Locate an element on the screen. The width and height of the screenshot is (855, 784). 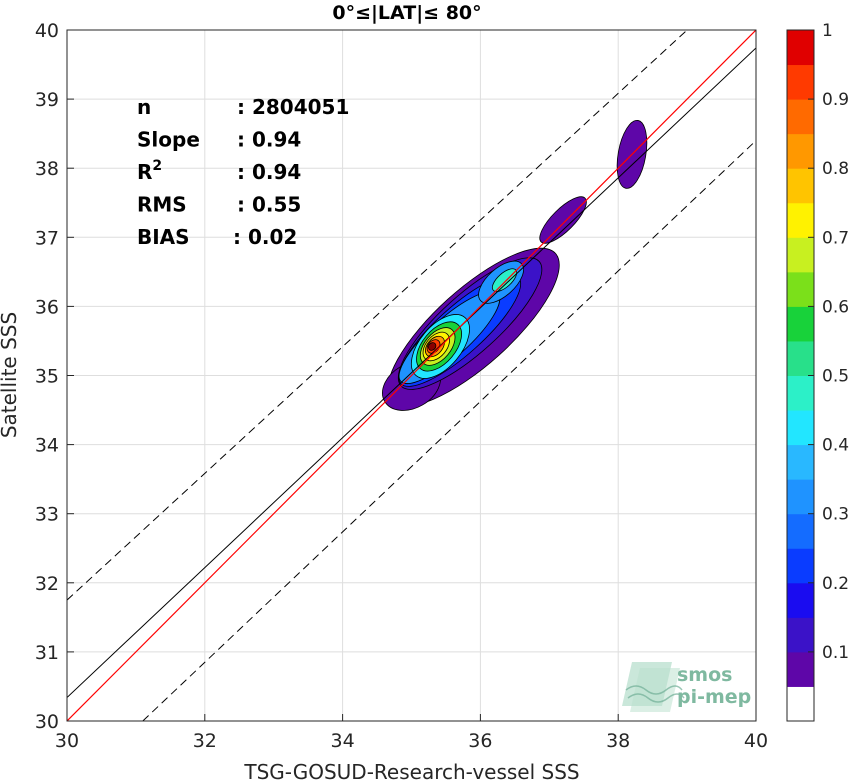
smos-pi-mep-logo: smos pi-mep is located at coordinates (686, 687).